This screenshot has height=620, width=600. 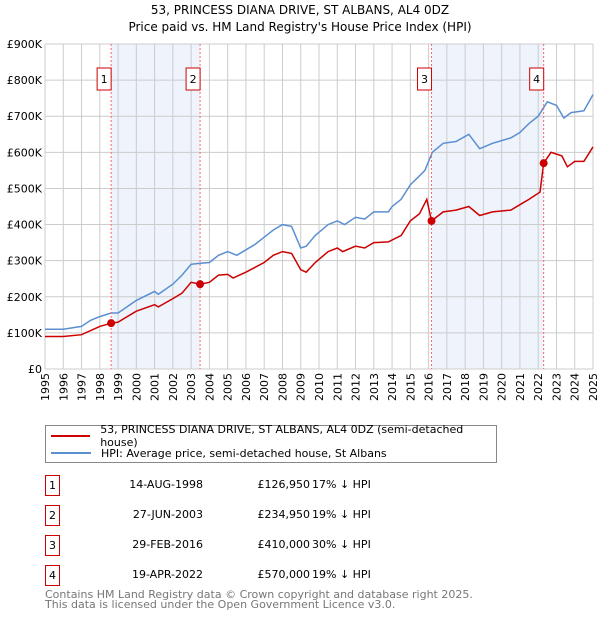 What do you see at coordinates (593, 387) in the screenshot?
I see `x-tick-label: 2025` at bounding box center [593, 387].